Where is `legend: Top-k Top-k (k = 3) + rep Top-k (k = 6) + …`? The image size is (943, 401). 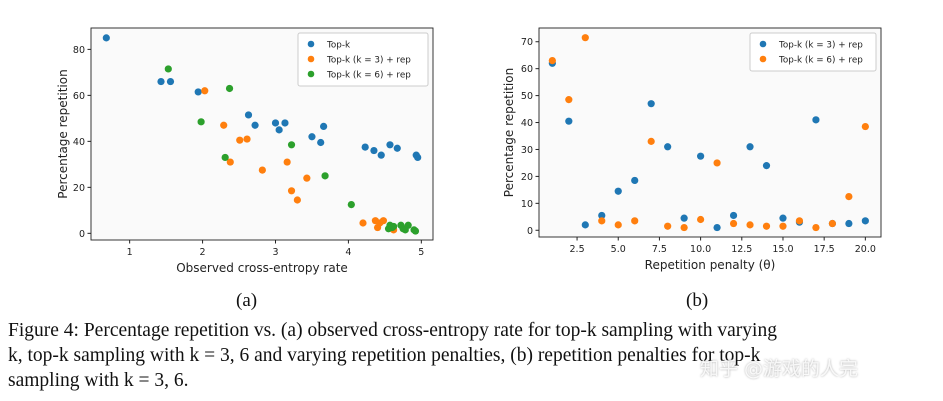 legend: Top-k Top-k (k = 3) + rep Top-k (k = 6) + … is located at coordinates (363, 59).